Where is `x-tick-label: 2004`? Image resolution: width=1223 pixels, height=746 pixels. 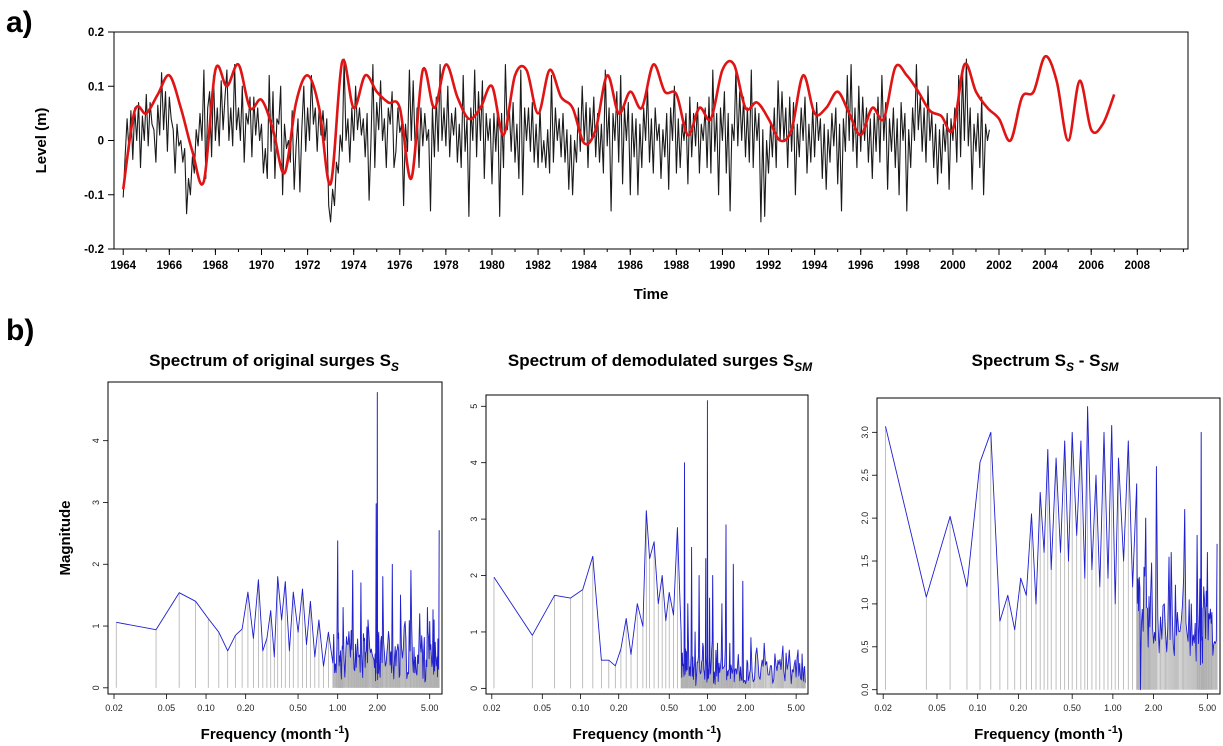 x-tick-label: 2004 is located at coordinates (1045, 266).